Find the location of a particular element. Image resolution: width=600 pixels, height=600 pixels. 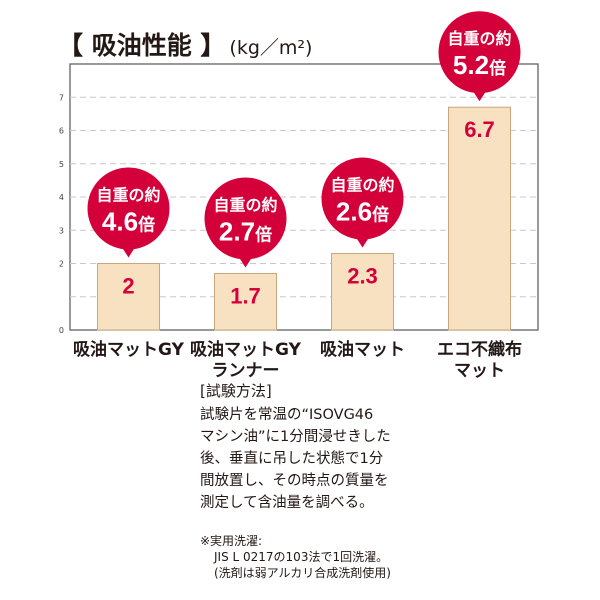

bar-value-label: 2.3 is located at coordinates (362, 276).